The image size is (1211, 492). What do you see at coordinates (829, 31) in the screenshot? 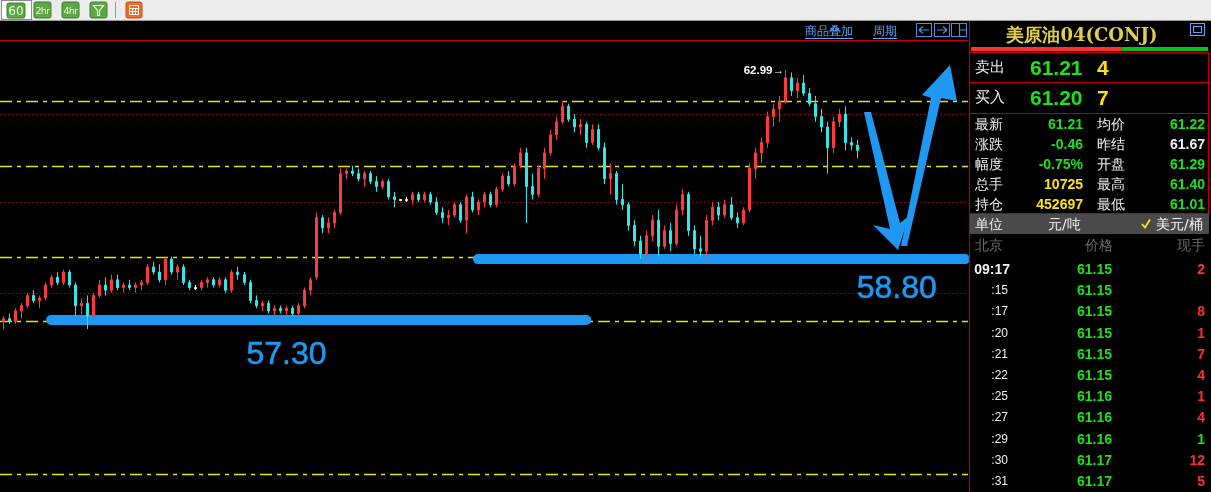
I see `text: 商品叠加` at bounding box center [829, 31].